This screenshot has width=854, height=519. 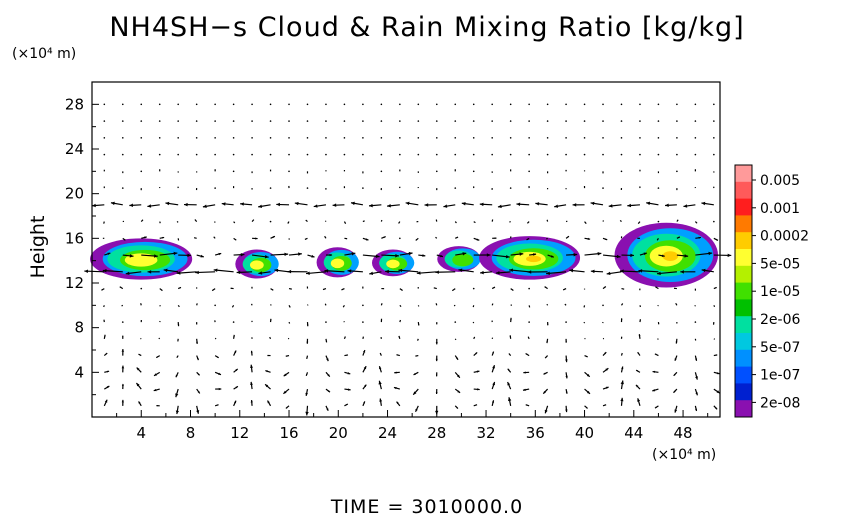 I want to click on y-tick-label: 12, so click(x=74, y=283).